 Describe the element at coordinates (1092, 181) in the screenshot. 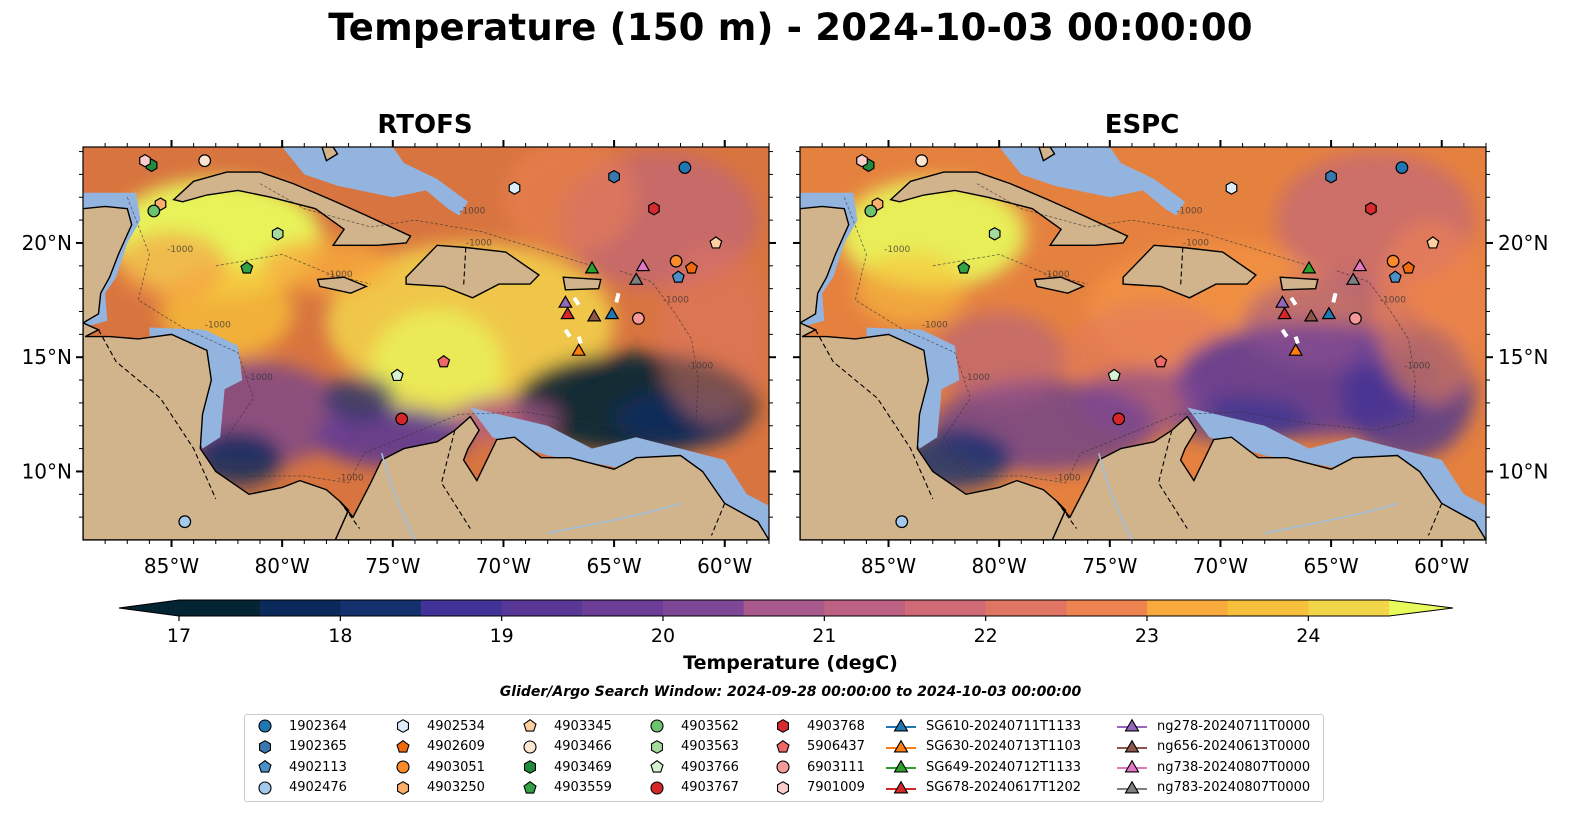

I see `shelf-bahamas` at that location.